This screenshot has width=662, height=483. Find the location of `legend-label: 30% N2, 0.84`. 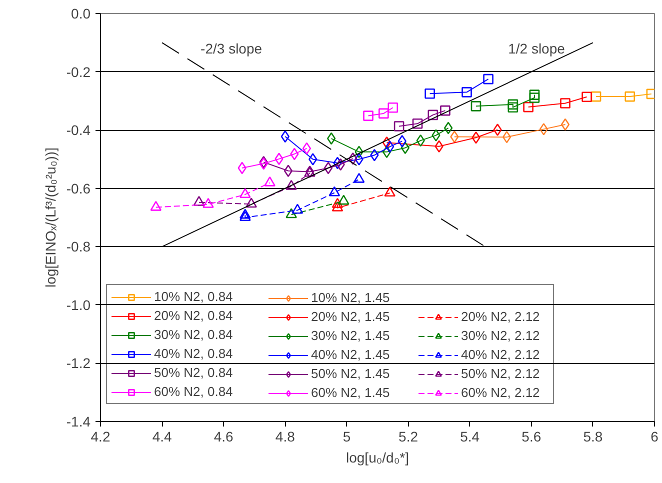

legend-label: 30% N2, 0.84 is located at coordinates (193, 334).